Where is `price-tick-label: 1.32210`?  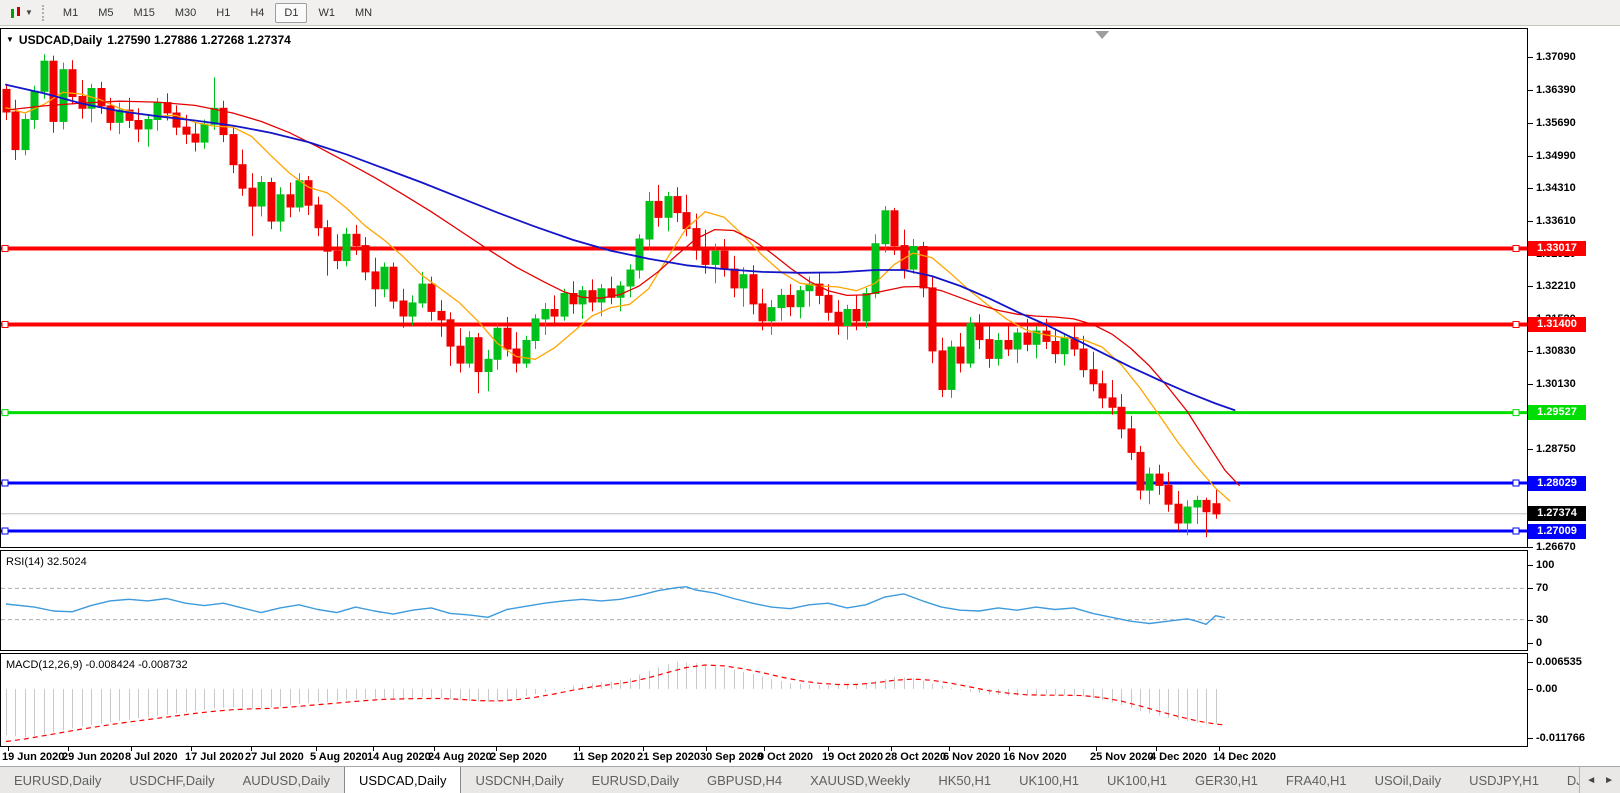 price-tick-label: 1.32210 is located at coordinates (1556, 286).